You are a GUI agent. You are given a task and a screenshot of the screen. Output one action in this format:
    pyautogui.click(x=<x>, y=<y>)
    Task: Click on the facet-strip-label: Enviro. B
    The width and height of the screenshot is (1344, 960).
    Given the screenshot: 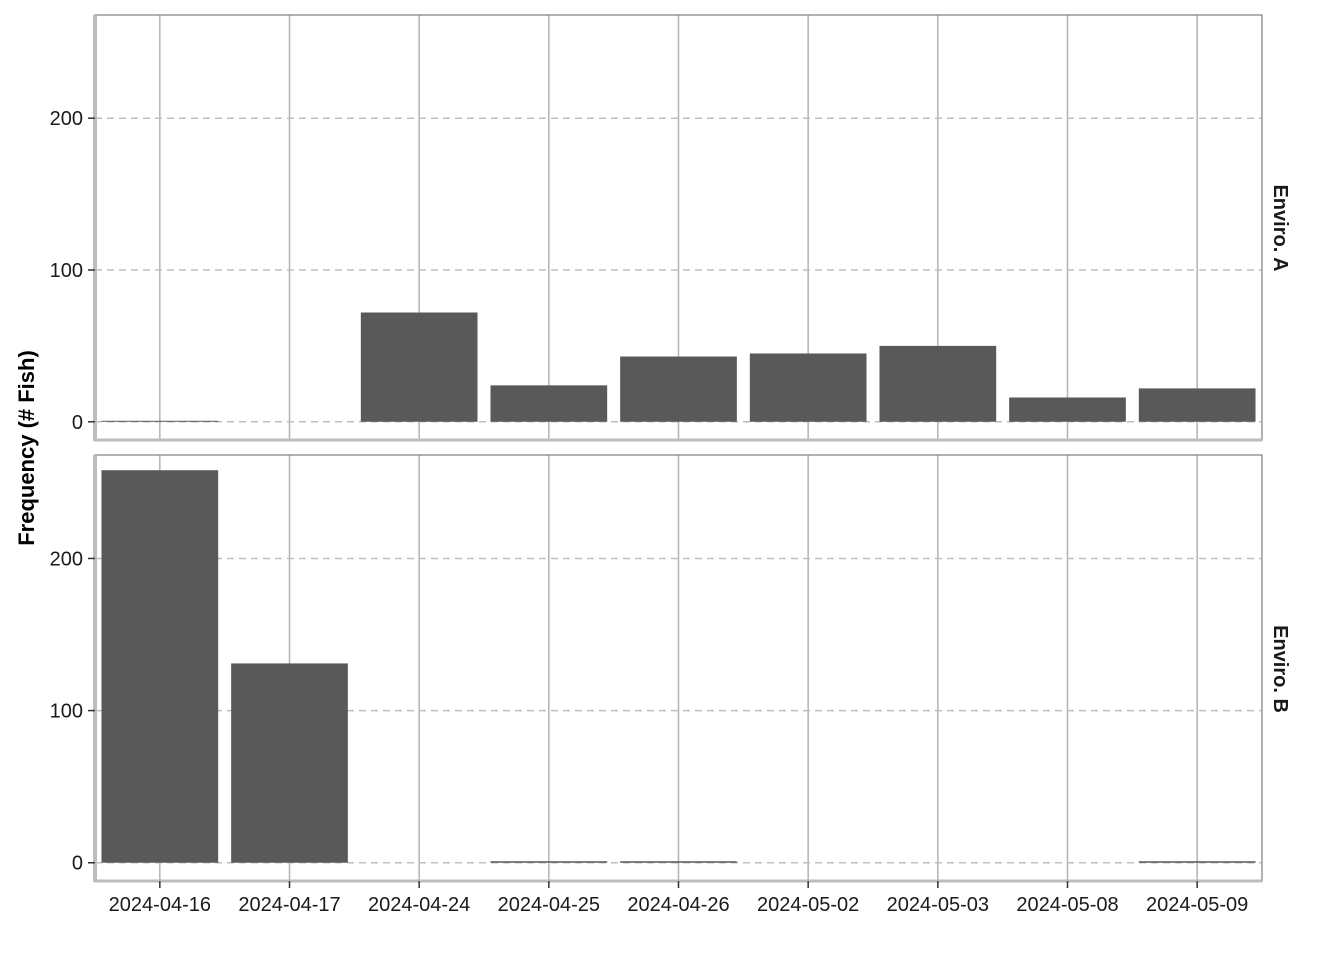 What is the action you would take?
    pyautogui.click(x=1280, y=669)
    